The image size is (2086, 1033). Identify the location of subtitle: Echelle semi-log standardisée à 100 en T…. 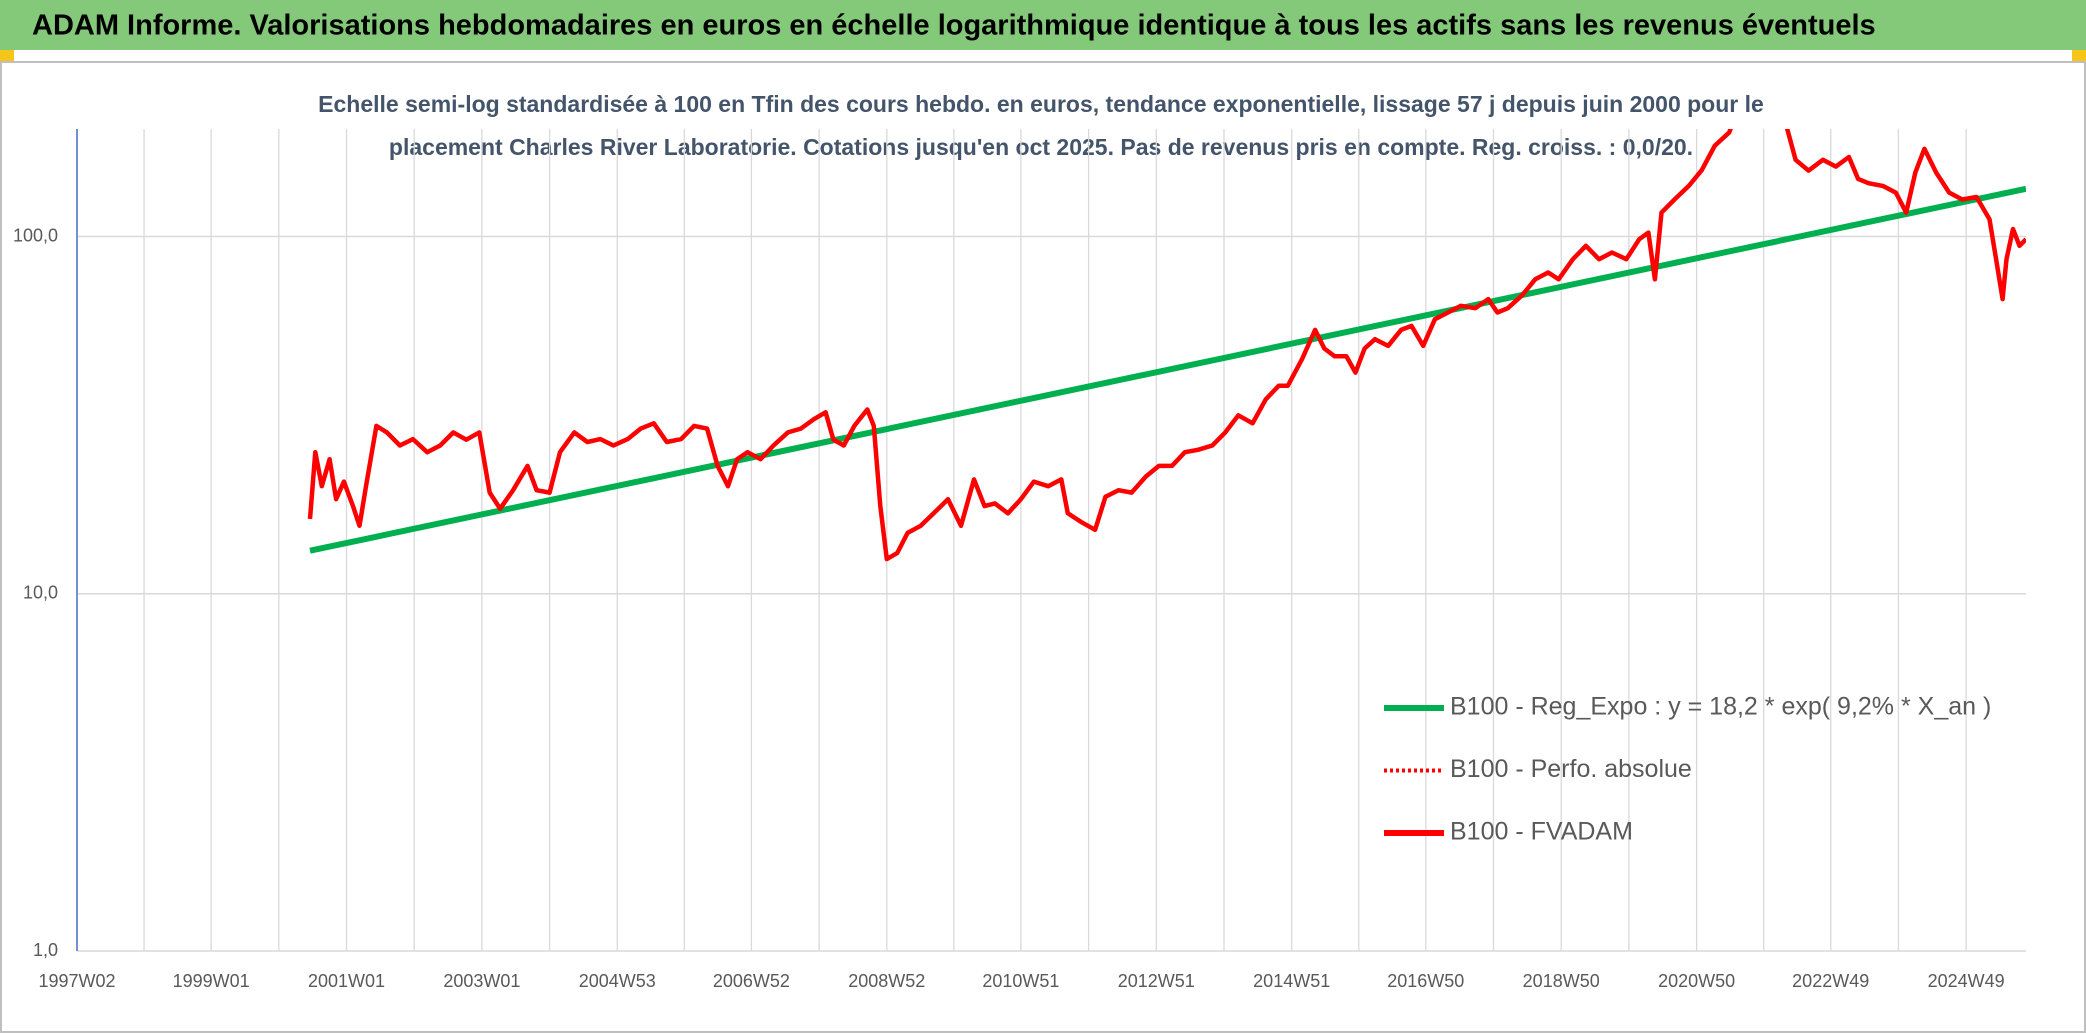
(1041, 104).